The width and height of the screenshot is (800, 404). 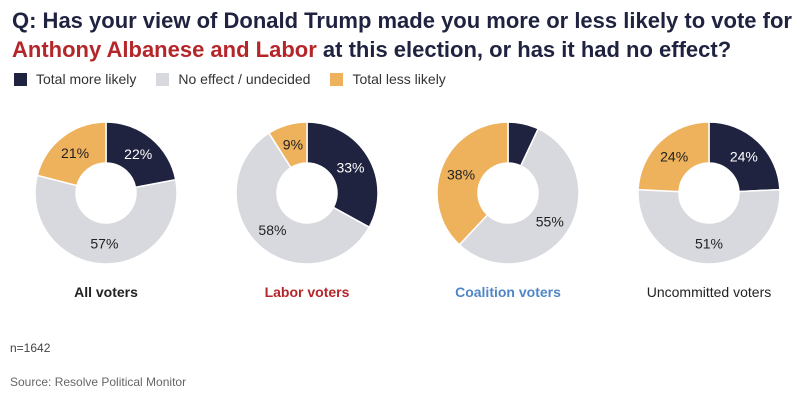 I want to click on slice-label-no-effect: 51%, so click(x=709, y=244).